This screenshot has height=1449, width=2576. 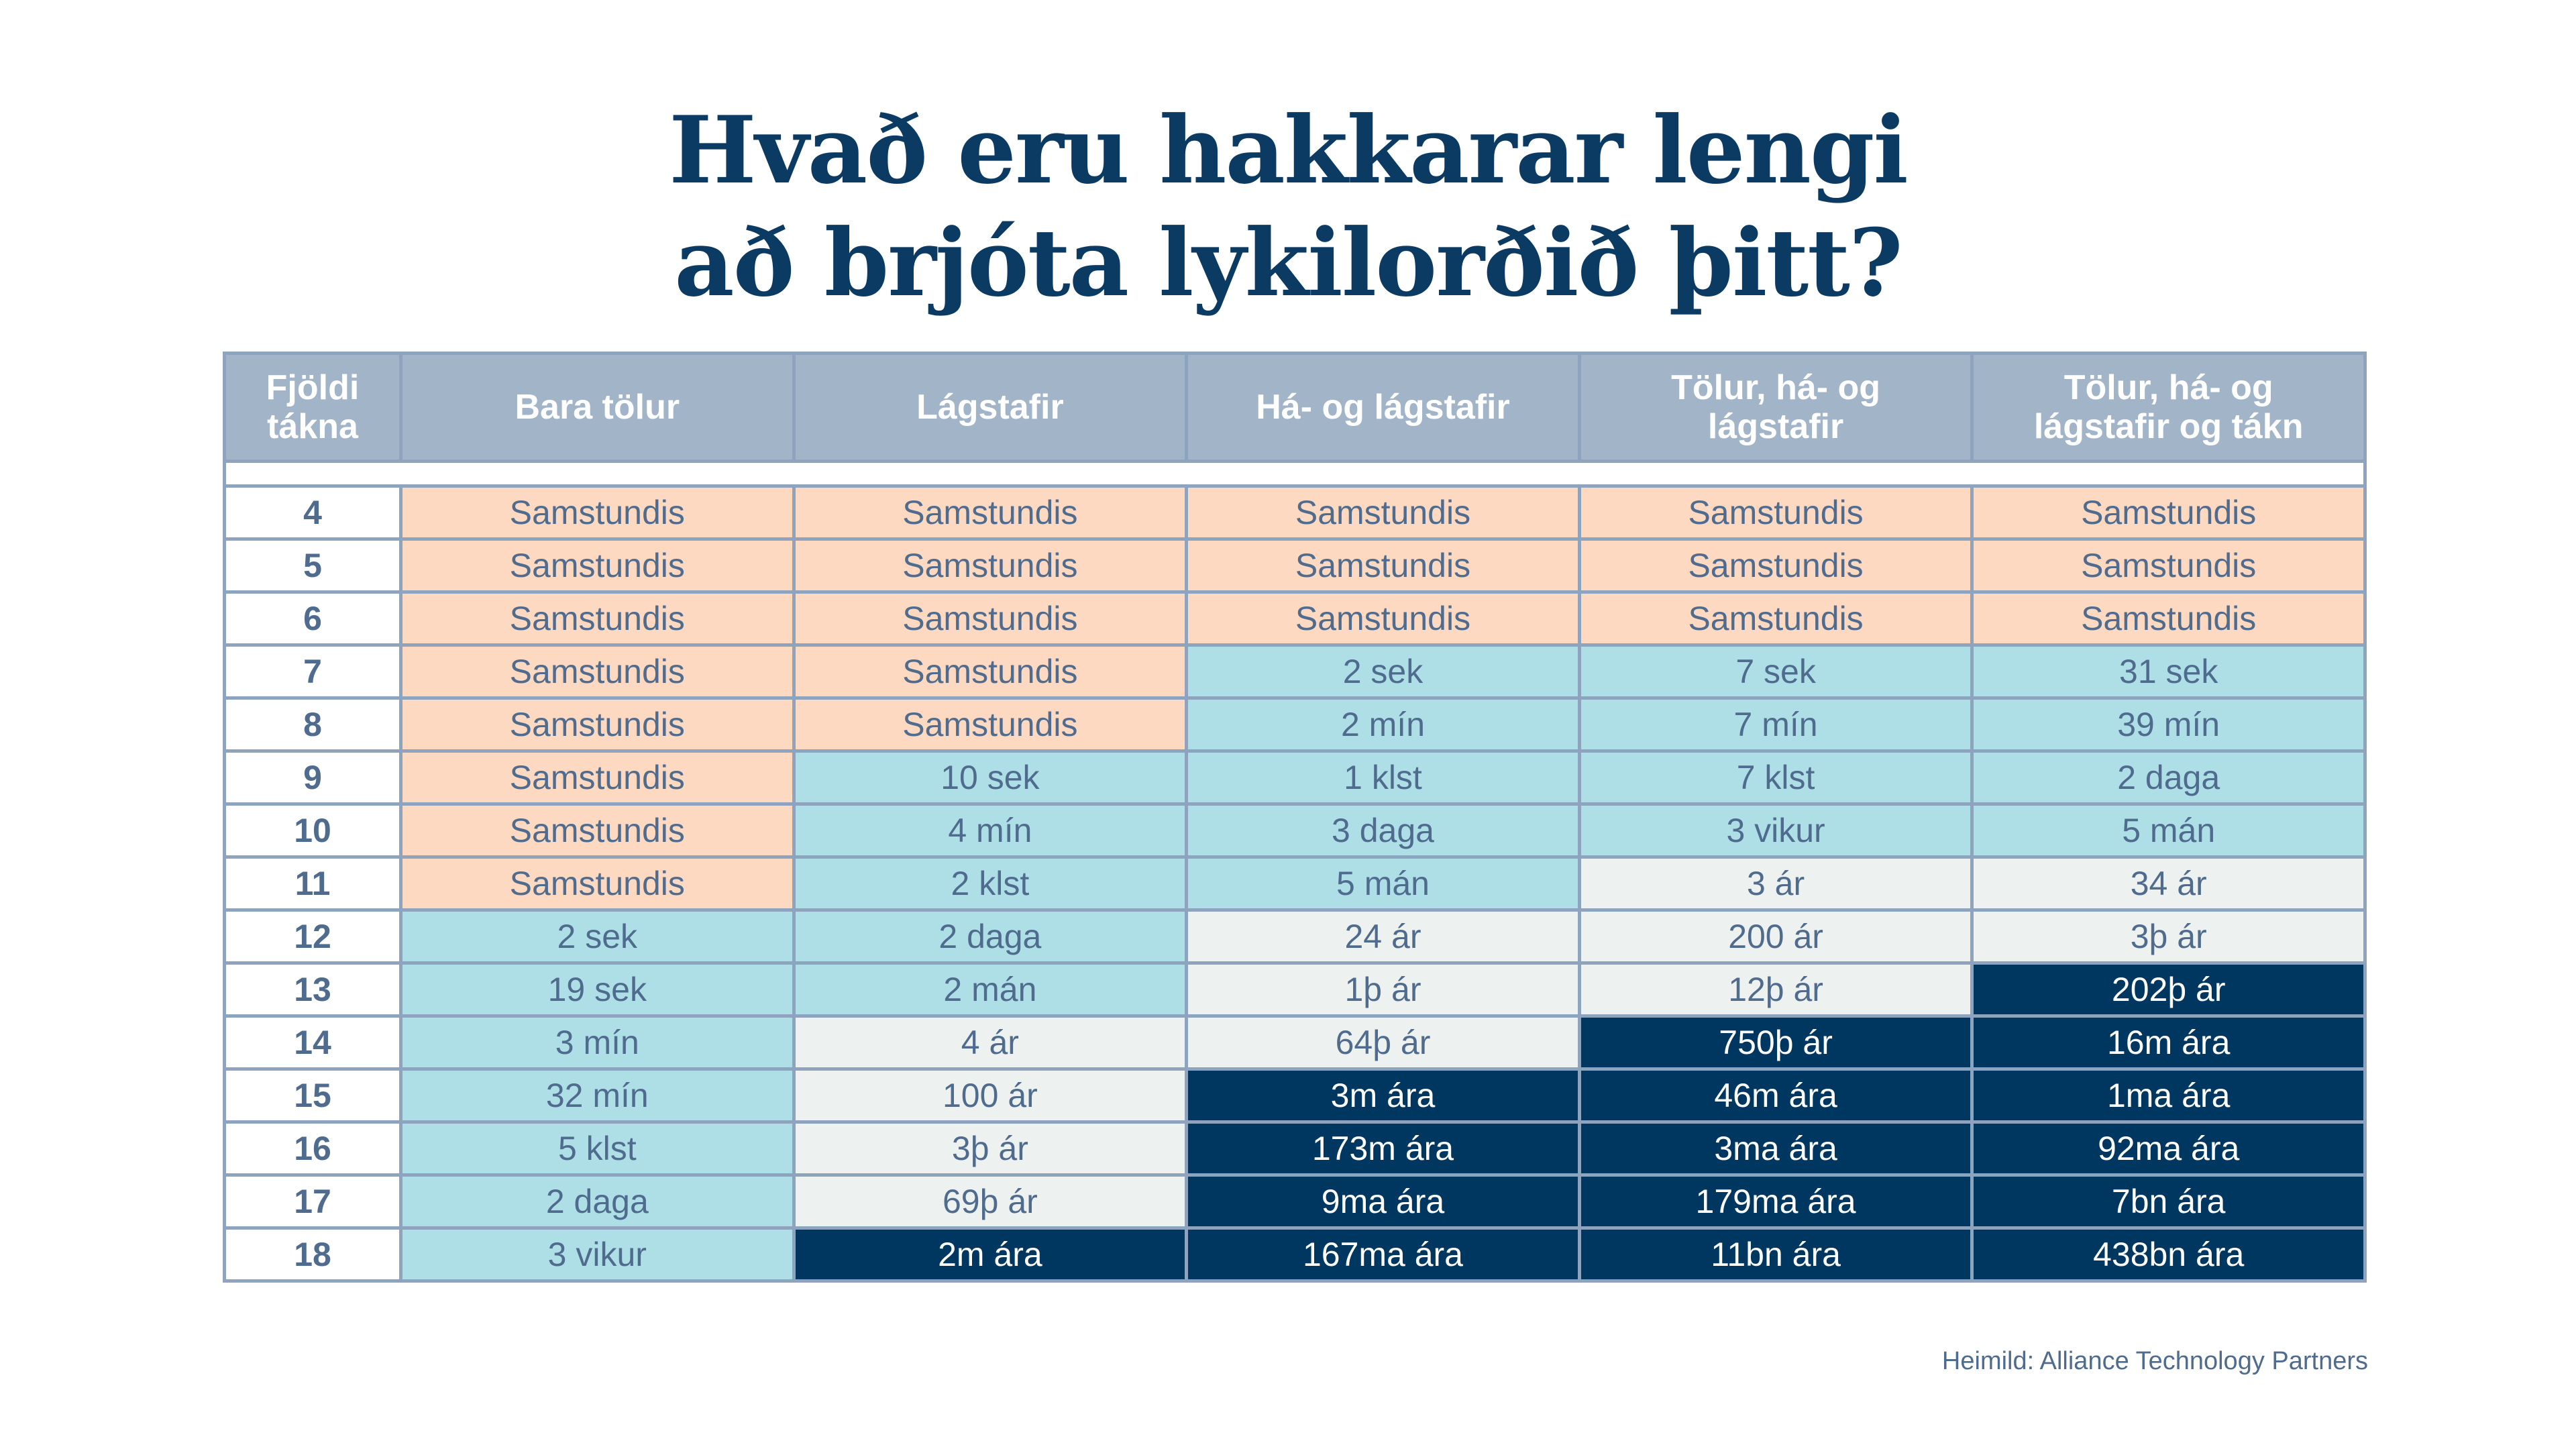 What do you see at coordinates (1383, 724) in the screenshot?
I see `crack-time-cell: 2 mín` at bounding box center [1383, 724].